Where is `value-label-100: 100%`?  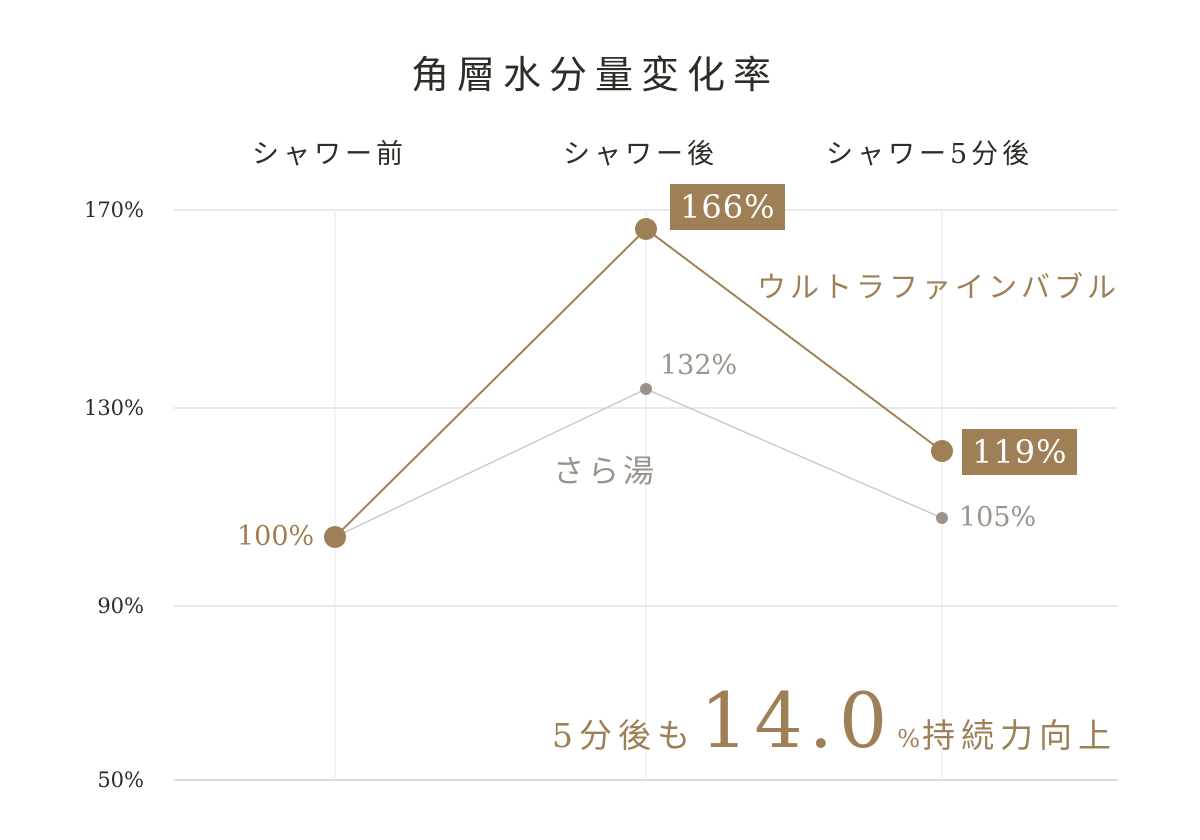 value-label-100: 100% is located at coordinates (276, 536).